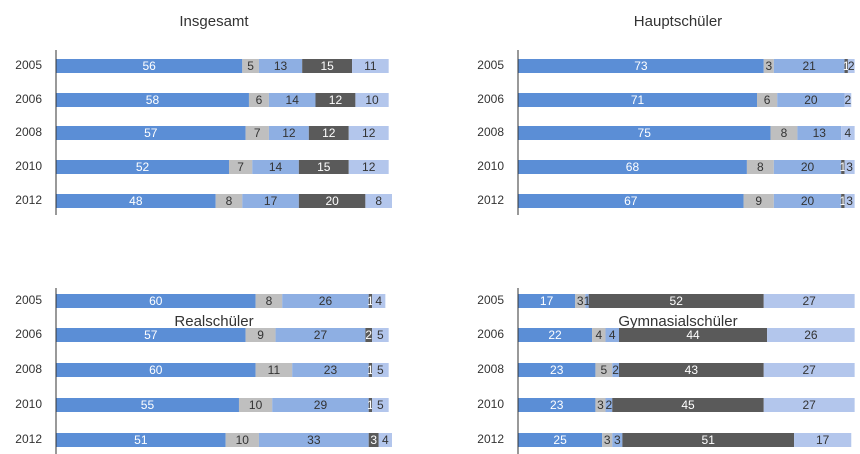 This screenshot has height=454, width=860. Describe the element at coordinates (693, 335) in the screenshot. I see `data-label: 44` at that location.